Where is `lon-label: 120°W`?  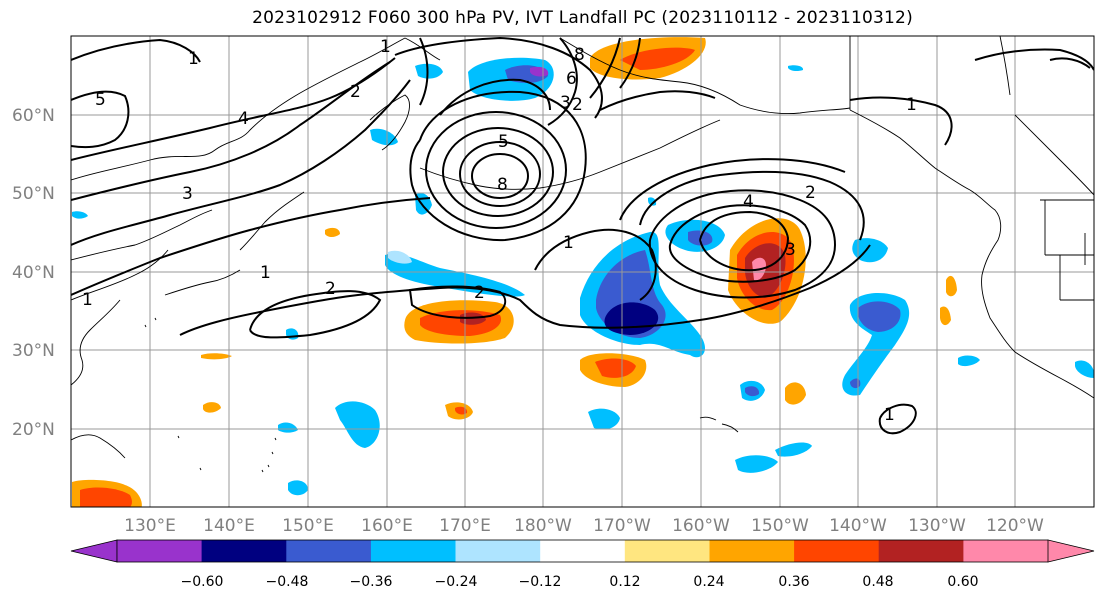
lon-label: 120°W is located at coordinates (1015, 526).